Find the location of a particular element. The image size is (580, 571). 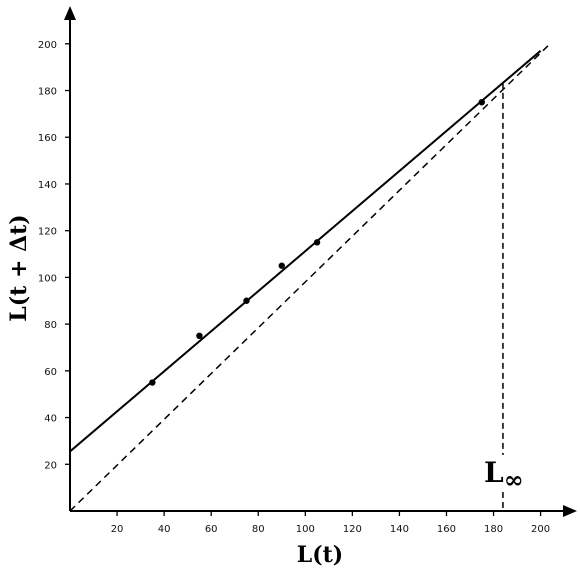

x-tick-label: 160 is located at coordinates (446, 529).